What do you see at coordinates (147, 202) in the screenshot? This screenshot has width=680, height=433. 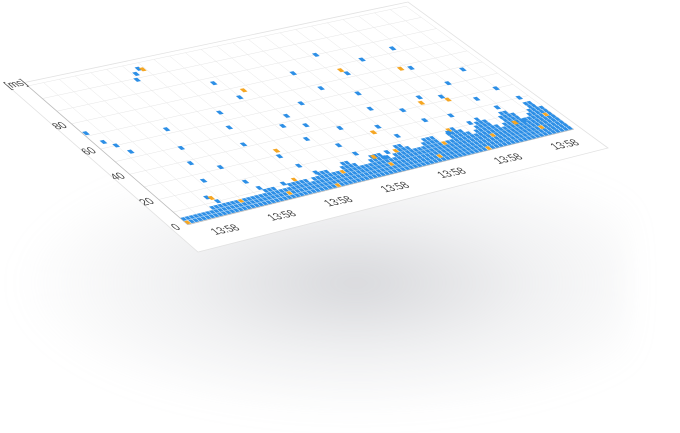 I see `y-tick-label: 20` at bounding box center [147, 202].